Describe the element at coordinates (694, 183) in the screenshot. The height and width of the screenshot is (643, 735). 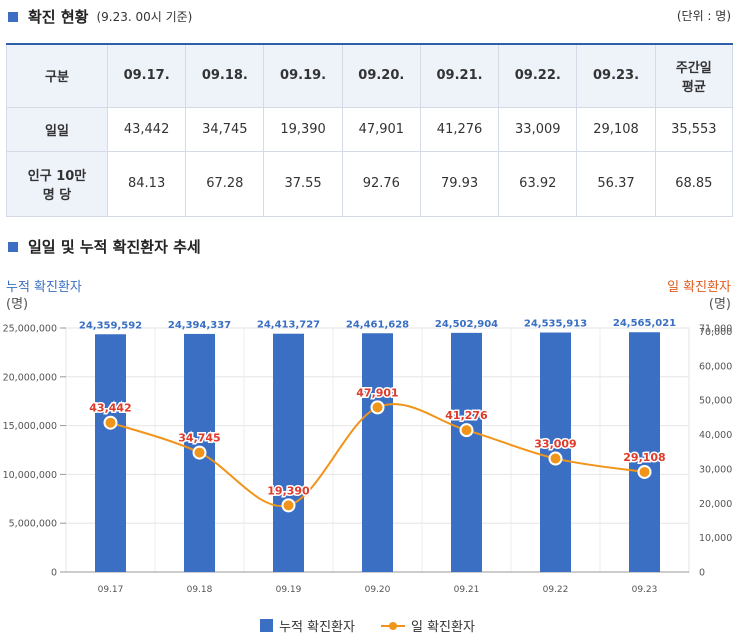
I see `table-cell: 68.85` at that location.